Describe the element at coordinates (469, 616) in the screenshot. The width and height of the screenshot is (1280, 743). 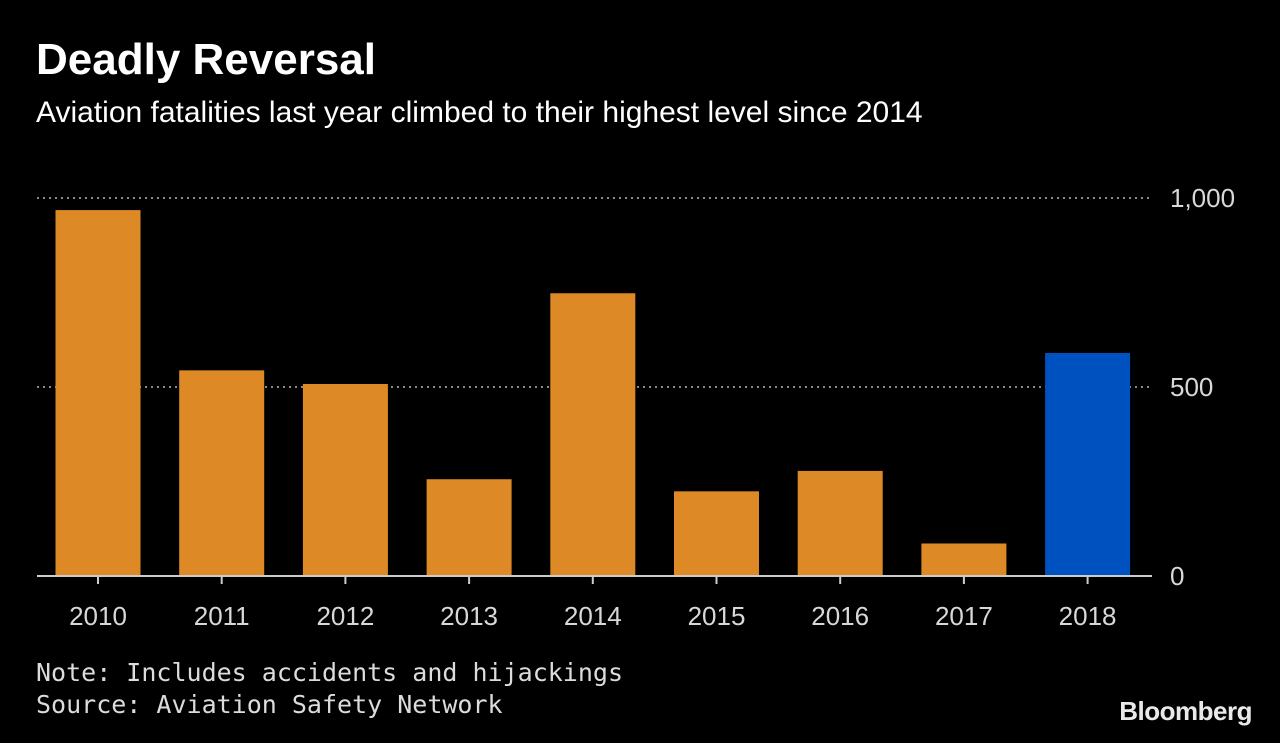
I see `x-tick-label: 2013` at that location.